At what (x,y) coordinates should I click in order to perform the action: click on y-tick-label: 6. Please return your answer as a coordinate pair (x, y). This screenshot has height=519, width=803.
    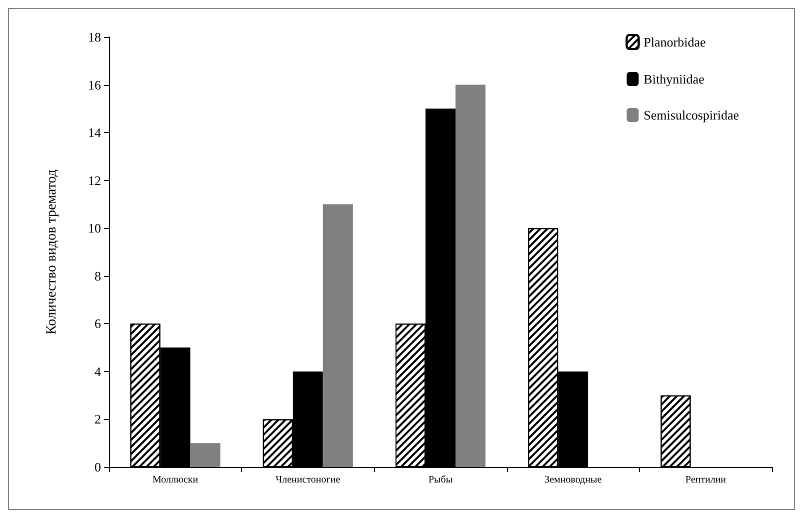
    Looking at the image, I should click on (98, 324).